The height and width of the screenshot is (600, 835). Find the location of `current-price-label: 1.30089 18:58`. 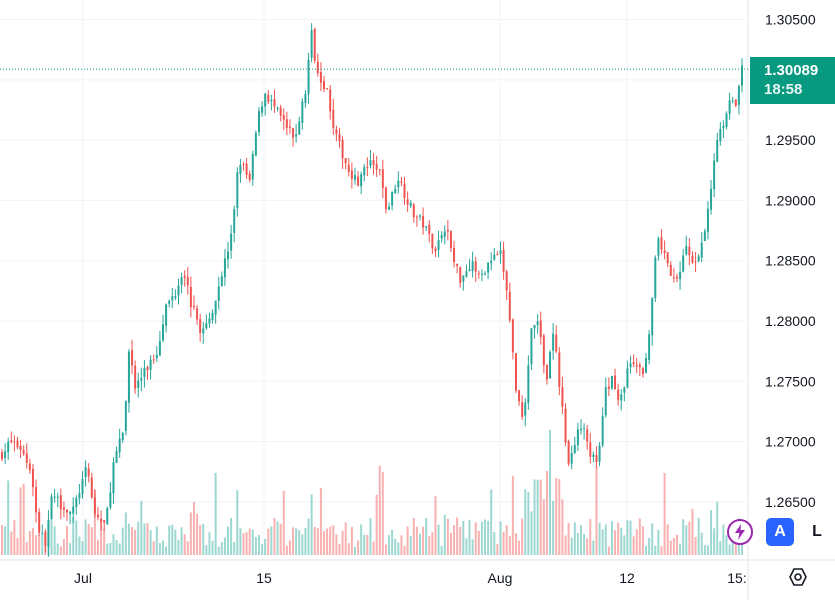

current-price-label: 1.30089 18:58 is located at coordinates (792, 81).